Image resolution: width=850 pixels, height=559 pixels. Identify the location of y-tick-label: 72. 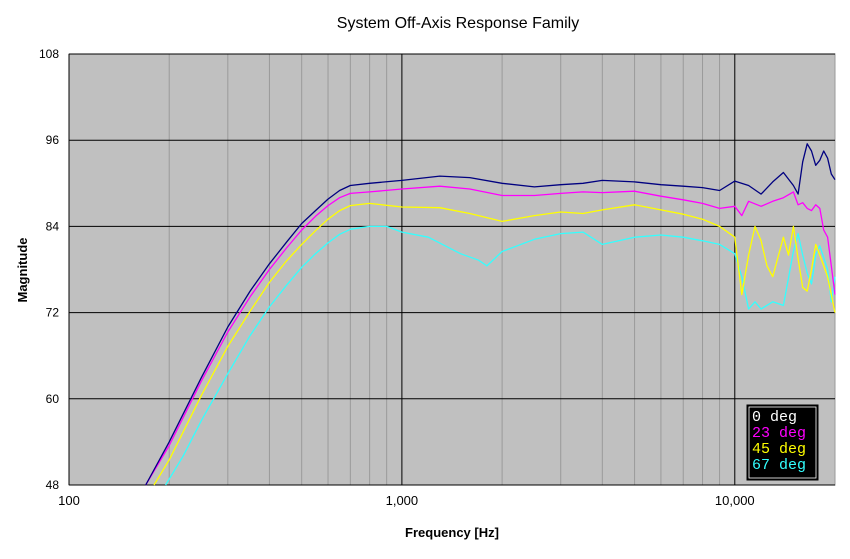
(53, 313).